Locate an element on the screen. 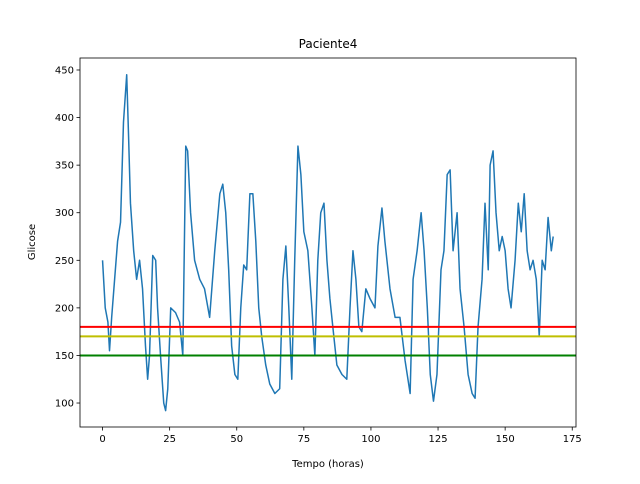 The width and height of the screenshot is (640, 484). x-tick-label: 75 is located at coordinates (303, 439).